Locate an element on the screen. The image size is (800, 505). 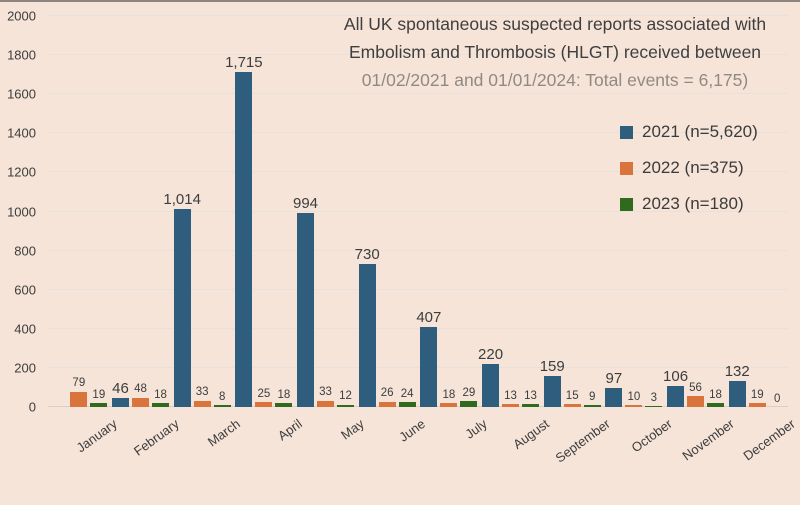
y-axis-tick-label: 1400 is located at coordinates (21, 133).